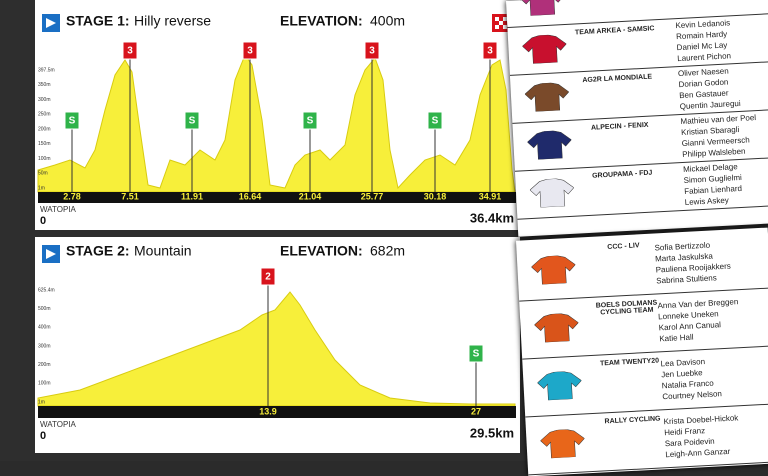  Describe the element at coordinates (706, 201) in the screenshot. I see `rider-name: Lewis Askey` at that location.